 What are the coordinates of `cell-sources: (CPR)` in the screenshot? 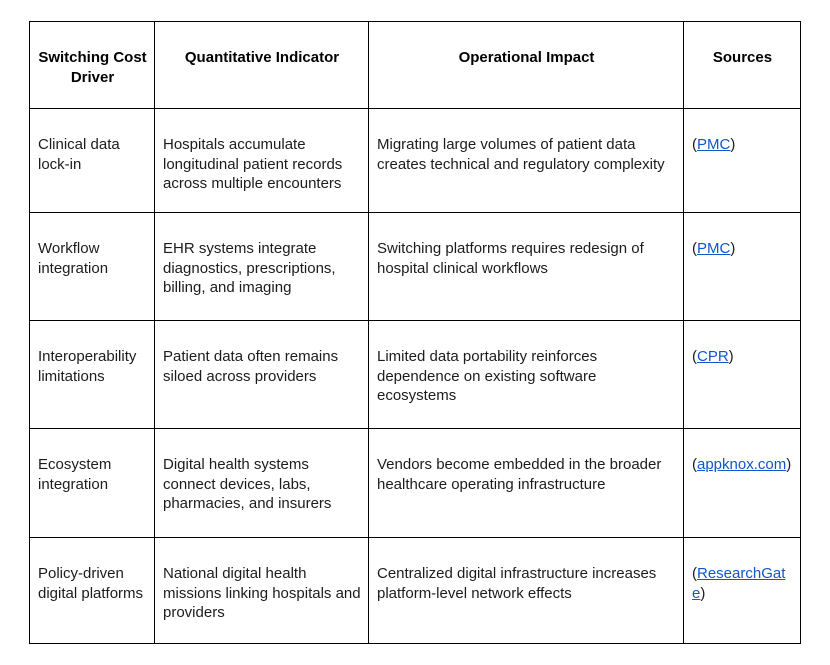 It's located at (742, 374).